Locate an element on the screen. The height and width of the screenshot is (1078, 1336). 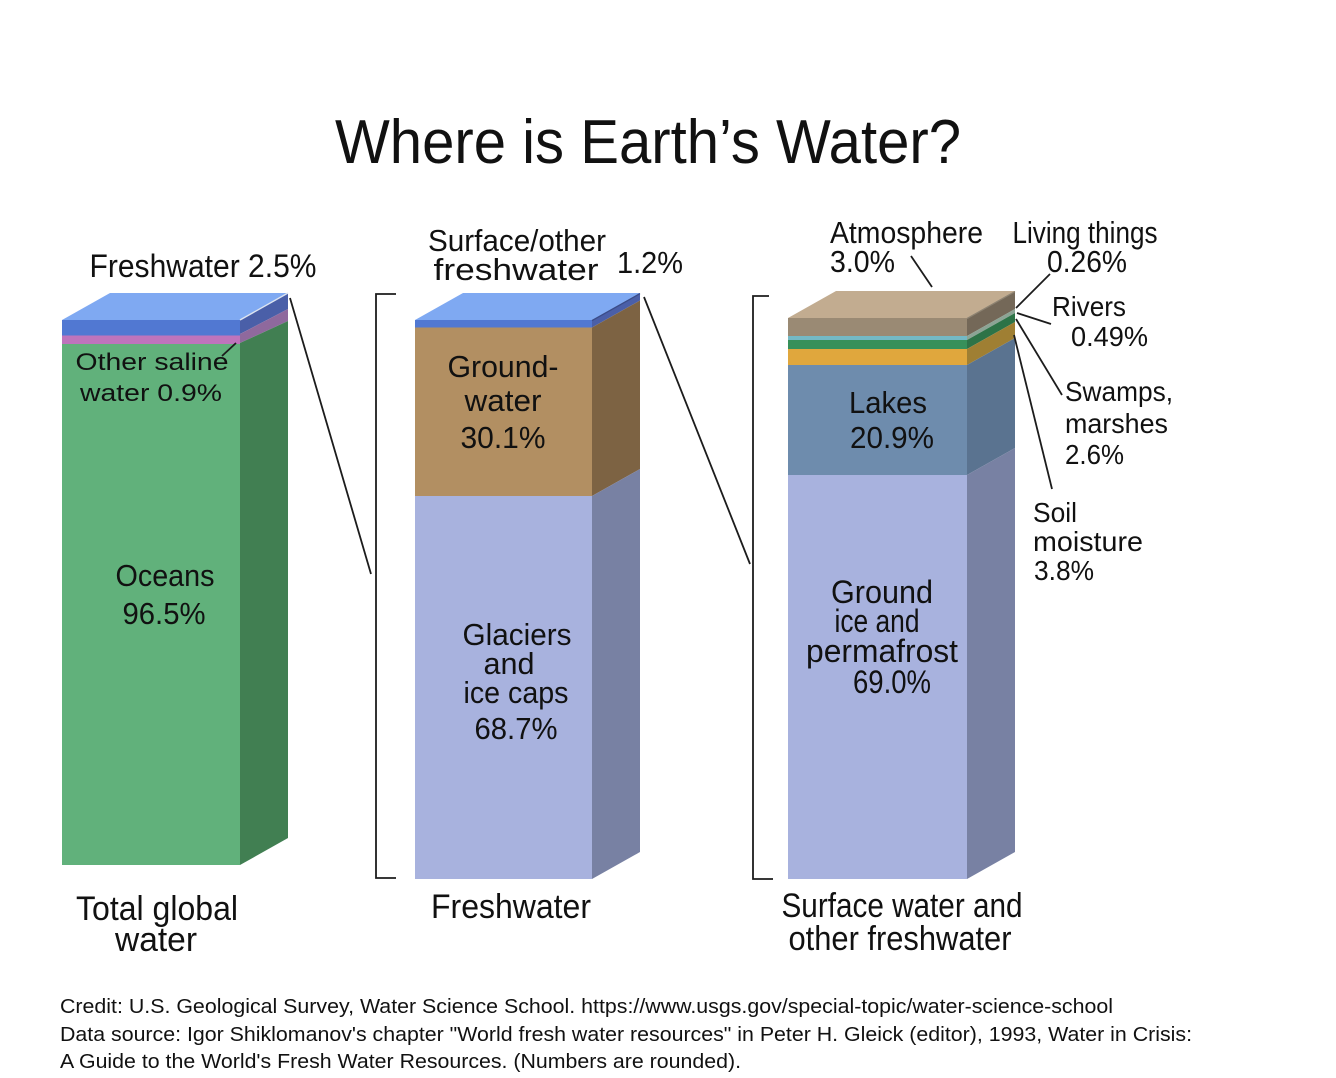
svg-text: and is located at coordinates (509, 663).